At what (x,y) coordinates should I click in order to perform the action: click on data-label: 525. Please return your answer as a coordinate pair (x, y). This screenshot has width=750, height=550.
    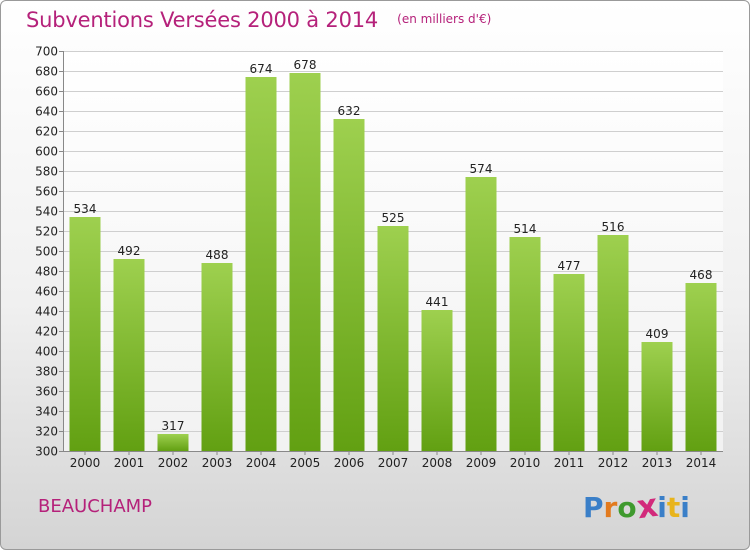
    Looking at the image, I should click on (393, 218).